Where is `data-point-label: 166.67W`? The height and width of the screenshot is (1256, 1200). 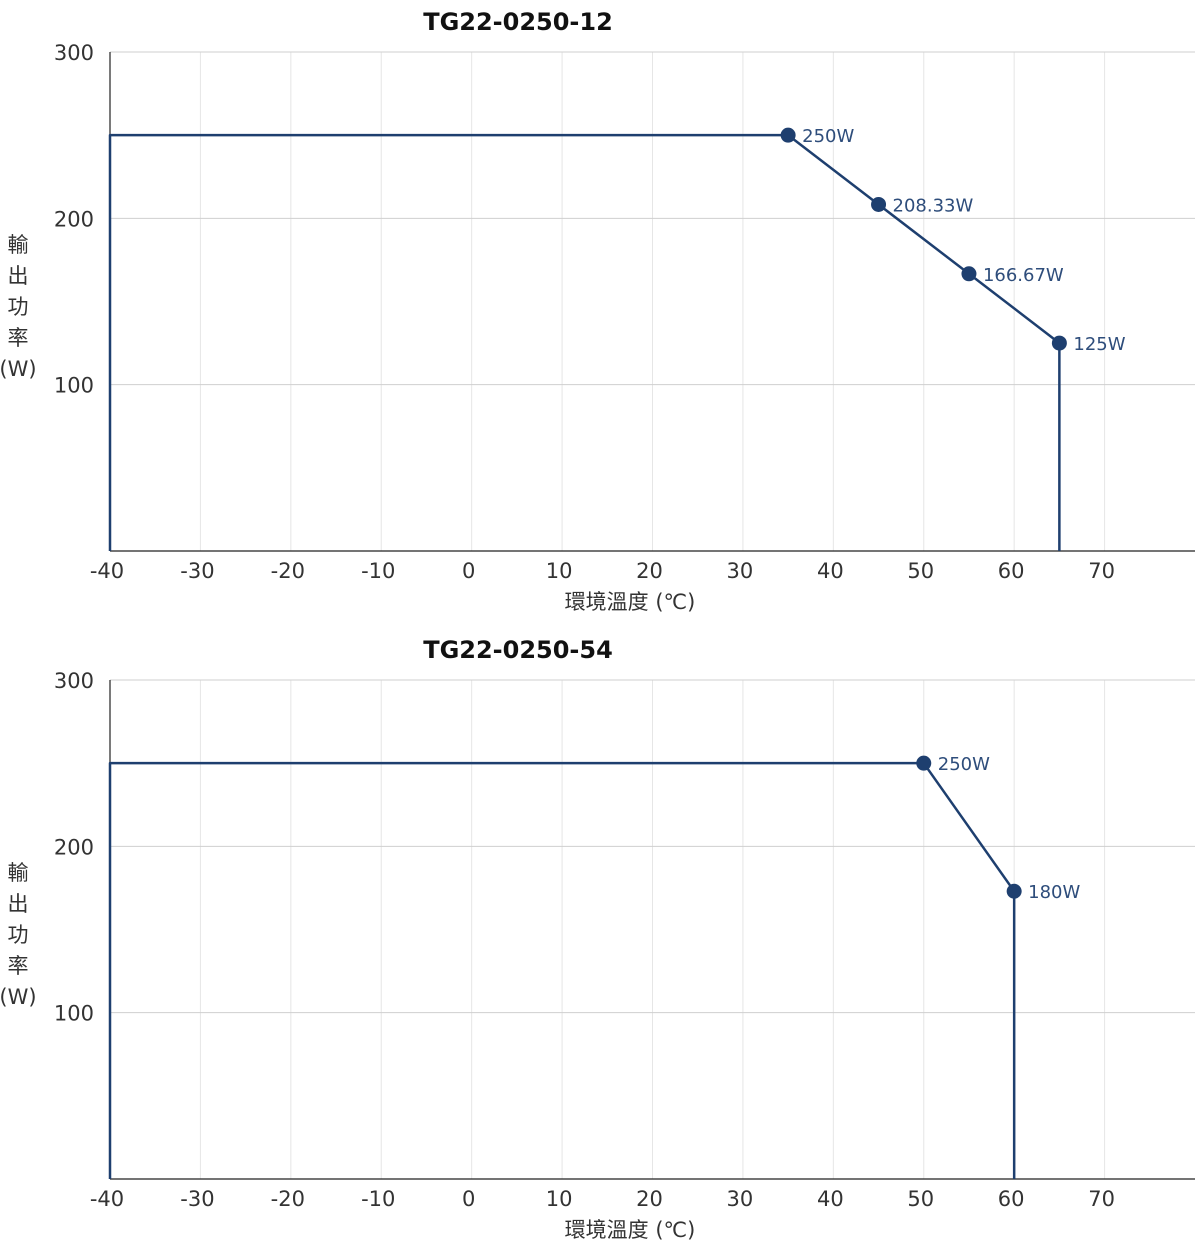
data-point-label: 166.67W is located at coordinates (1023, 275).